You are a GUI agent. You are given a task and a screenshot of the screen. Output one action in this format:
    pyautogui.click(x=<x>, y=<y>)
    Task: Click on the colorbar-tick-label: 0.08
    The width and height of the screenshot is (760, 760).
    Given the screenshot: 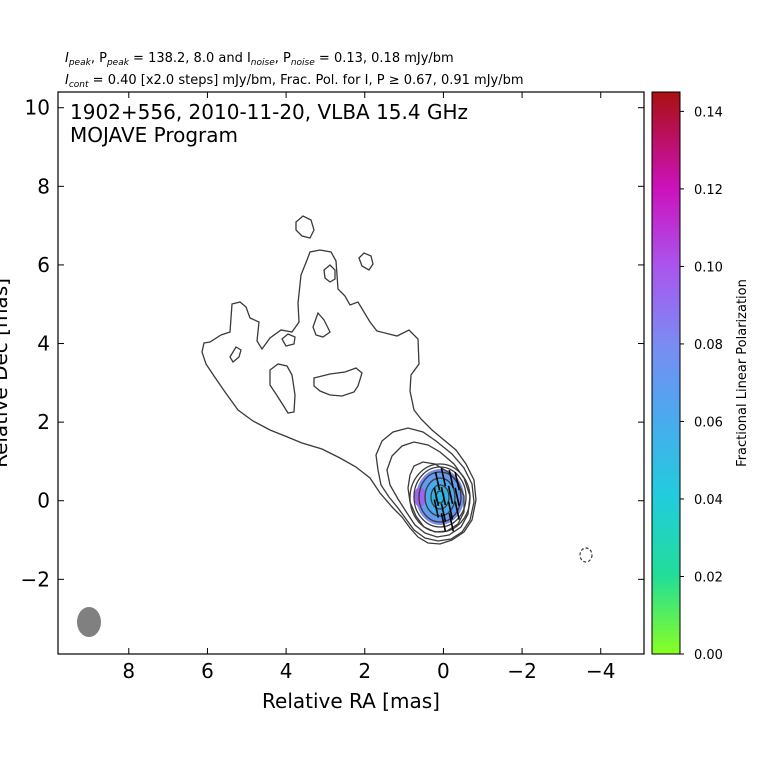 What is the action you would take?
    pyautogui.click(x=708, y=345)
    